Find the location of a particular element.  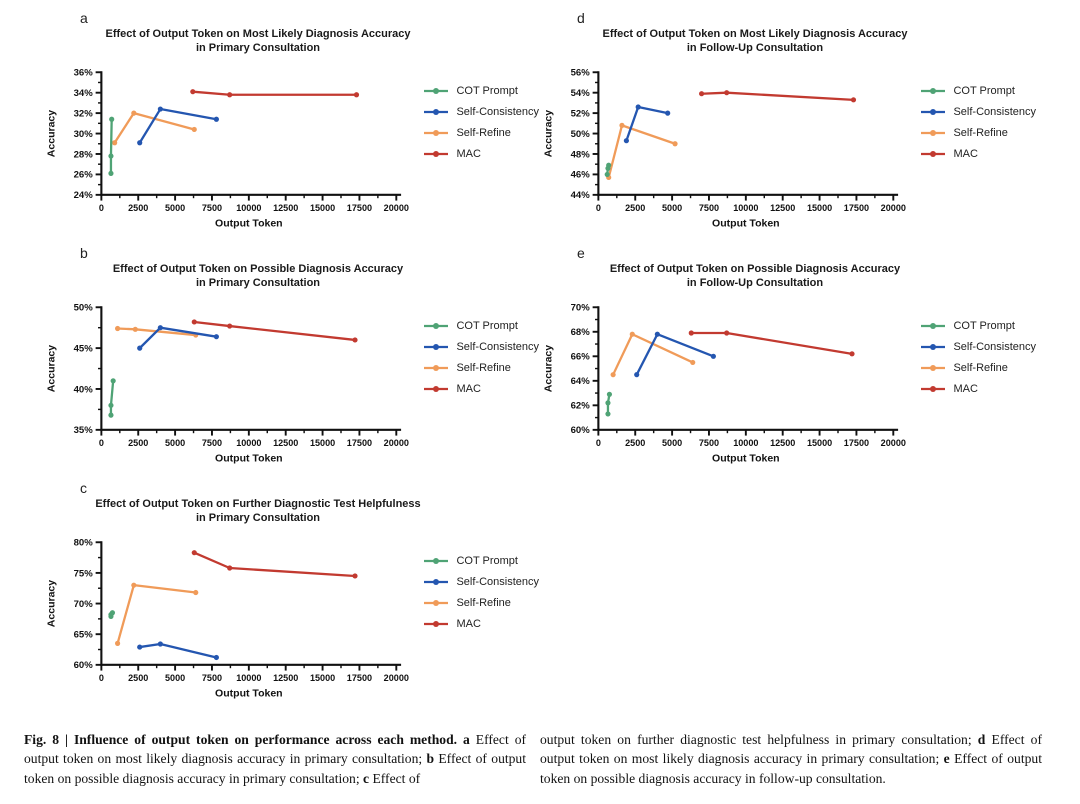

chart-title-line2: in Primary Consultation is located at coordinates (258, 518).